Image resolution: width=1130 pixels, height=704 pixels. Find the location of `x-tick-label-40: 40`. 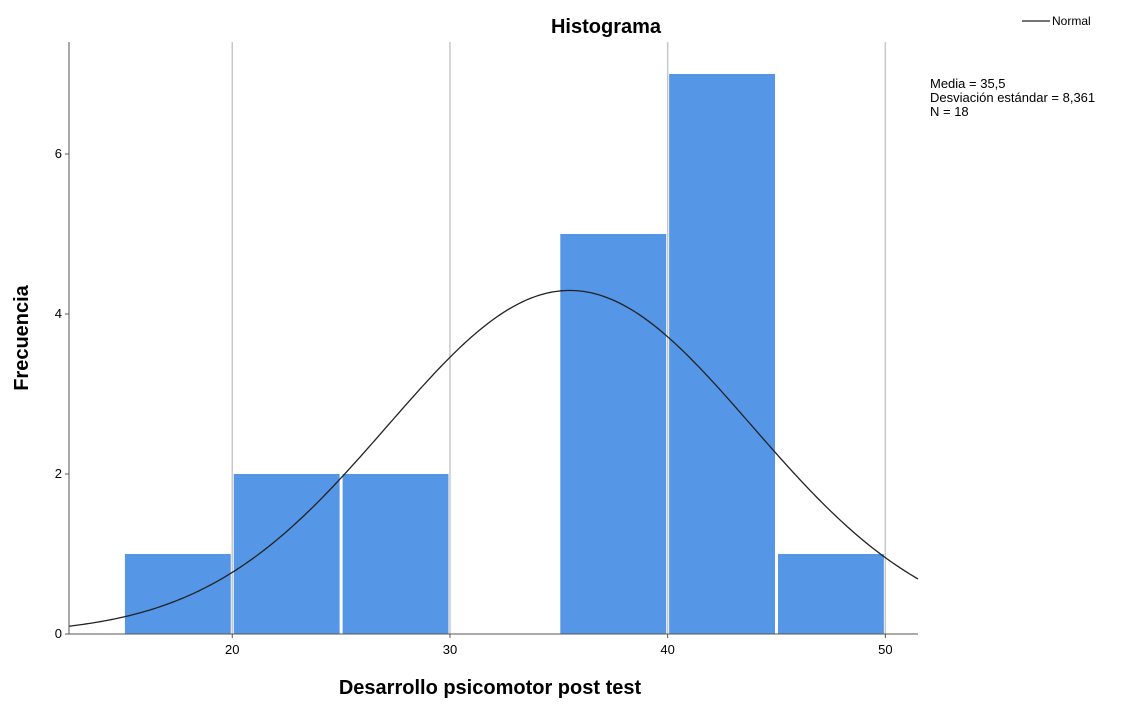

x-tick-label-40: 40 is located at coordinates (667, 649).